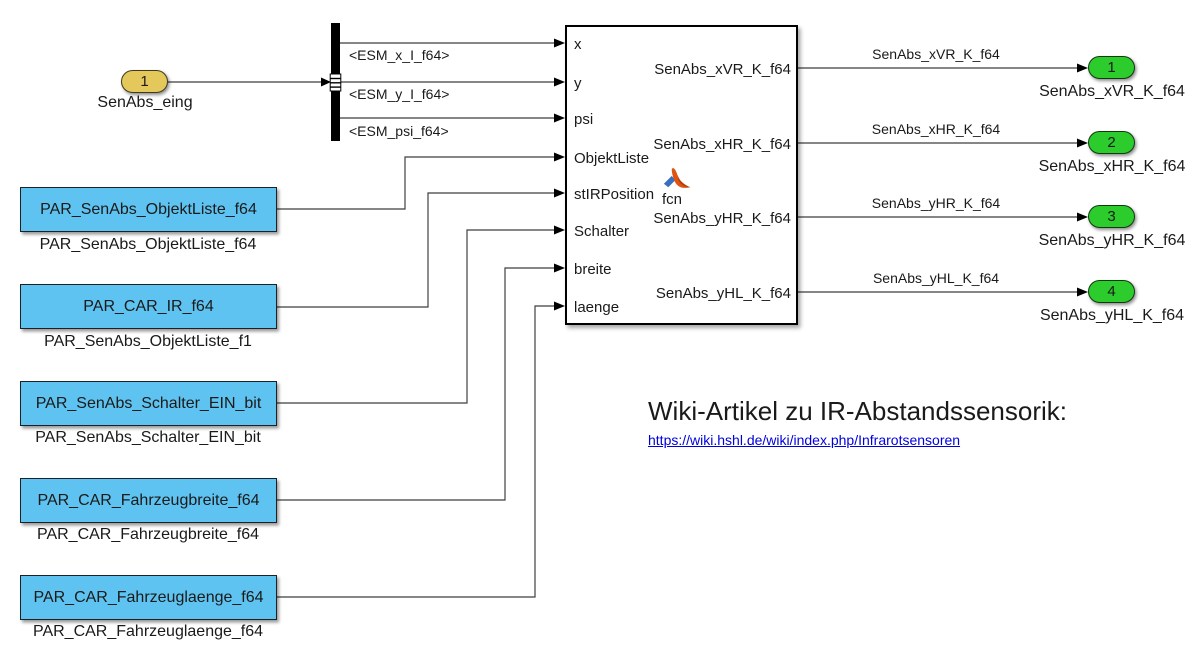 The height and width of the screenshot is (655, 1200). What do you see at coordinates (578, 44) in the screenshot?
I see `fcn-input-x: x` at bounding box center [578, 44].